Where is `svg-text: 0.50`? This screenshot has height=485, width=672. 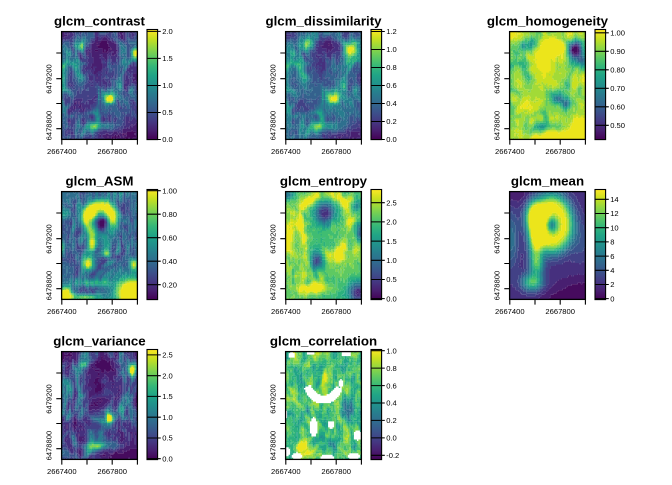 svg-text: 0.50 is located at coordinates (617, 125).